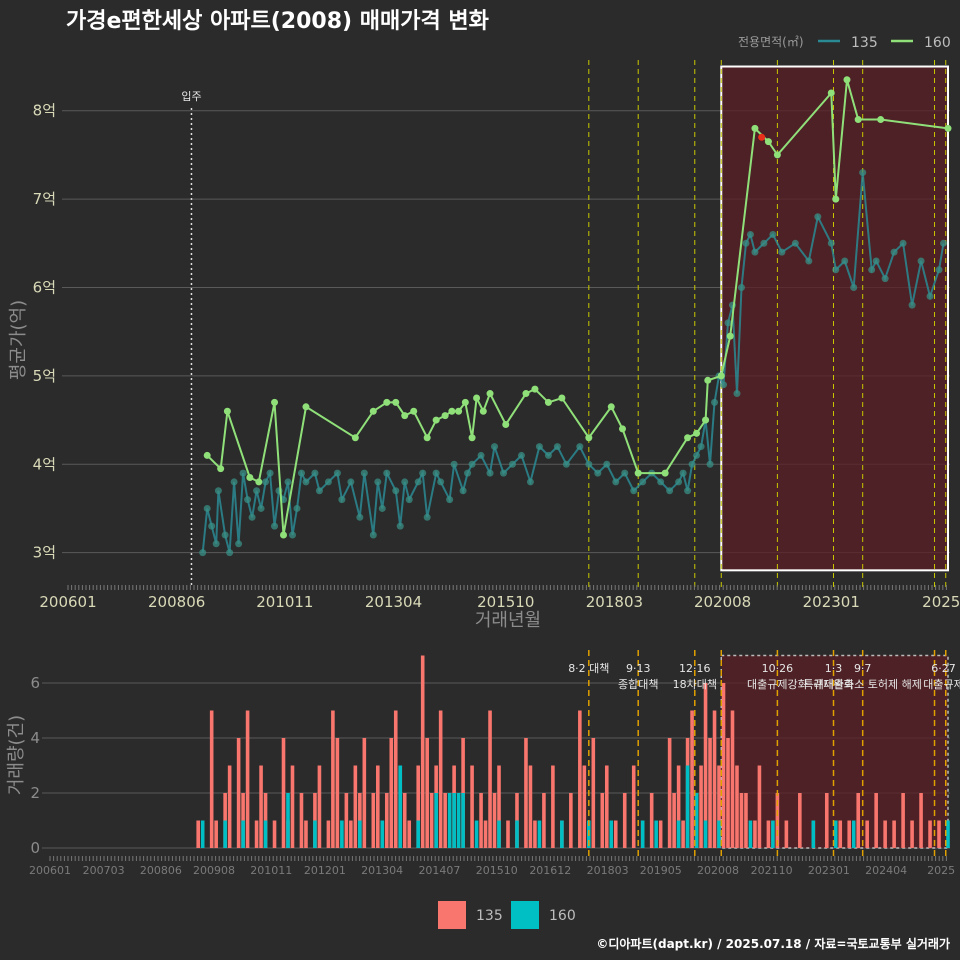  Describe the element at coordinates (722, 602) in the screenshot. I see `x-tick-label: 202008` at that location.